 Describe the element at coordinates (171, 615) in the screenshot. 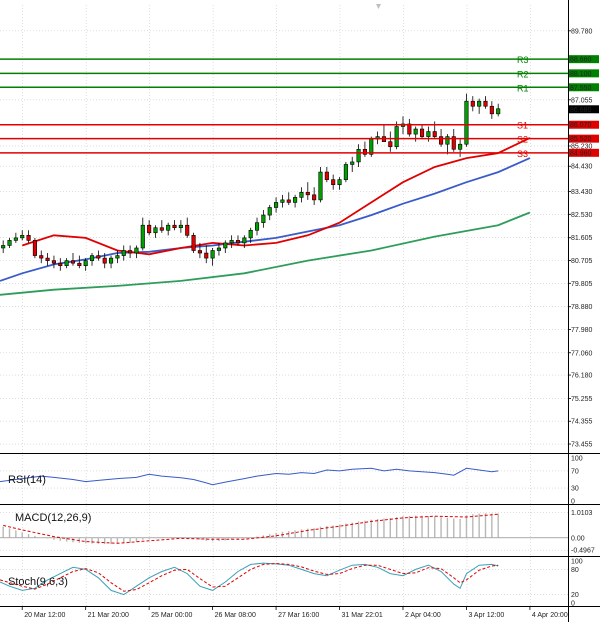

I see `date-tick-label-2: 25 Mar 00:00` at that location.